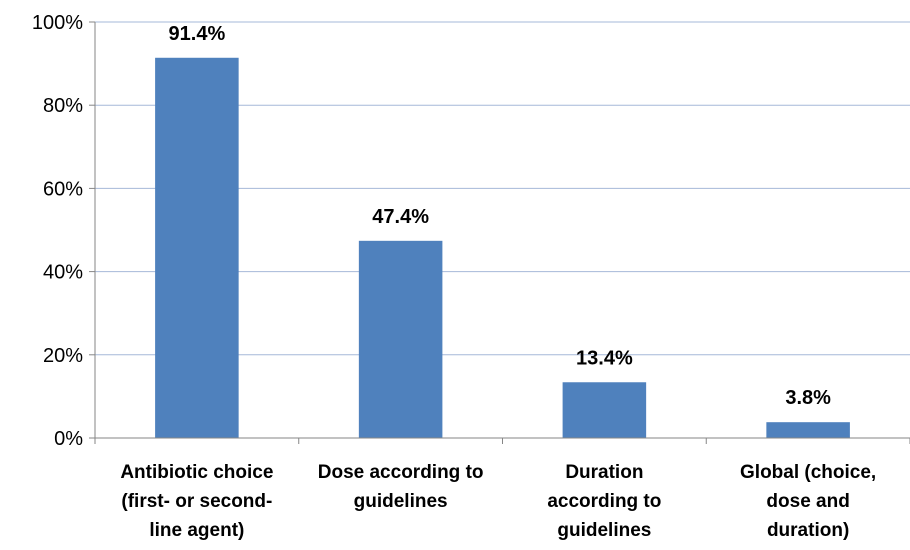 Image resolution: width=910 pixels, height=550 pixels. What do you see at coordinates (604, 472) in the screenshot?
I see `x-tick-label: Duration` at bounding box center [604, 472].